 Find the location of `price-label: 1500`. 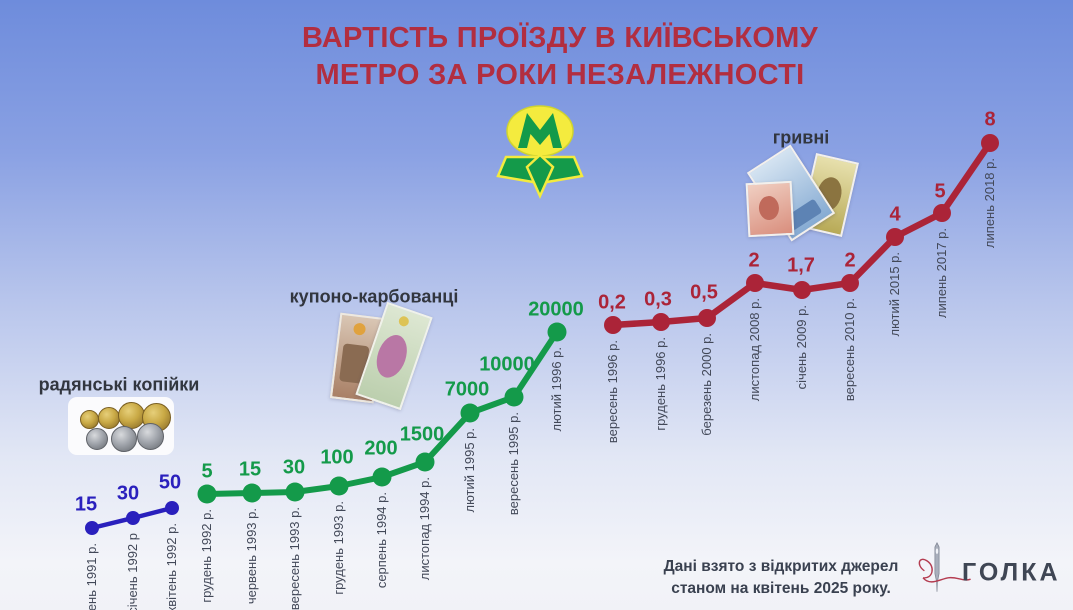

price-label: 1500 is located at coordinates (422, 434).